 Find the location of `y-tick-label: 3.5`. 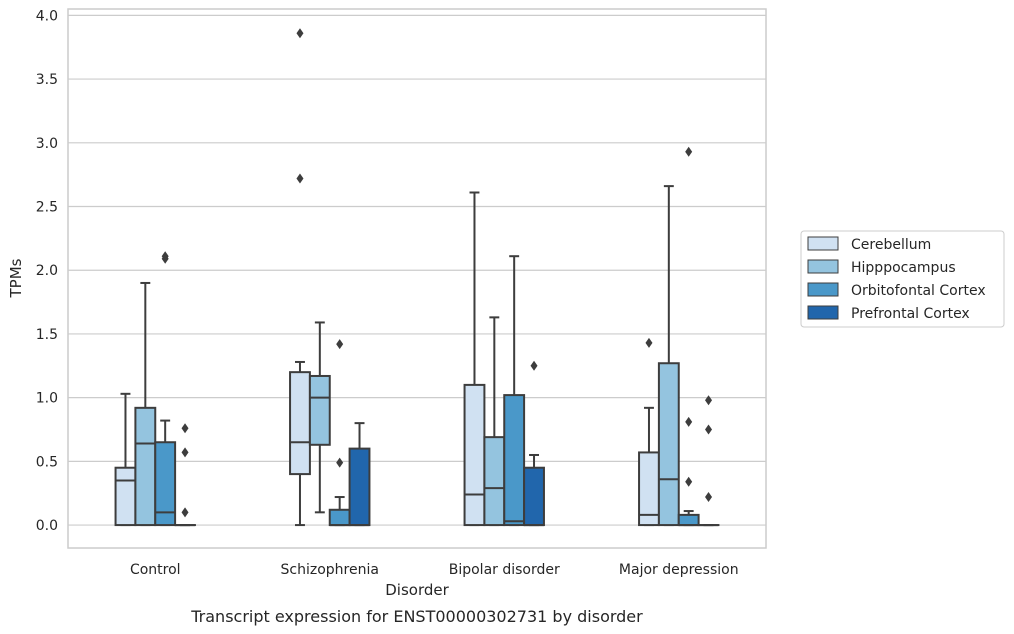

y-tick-label: 3.5 is located at coordinates (47, 80).